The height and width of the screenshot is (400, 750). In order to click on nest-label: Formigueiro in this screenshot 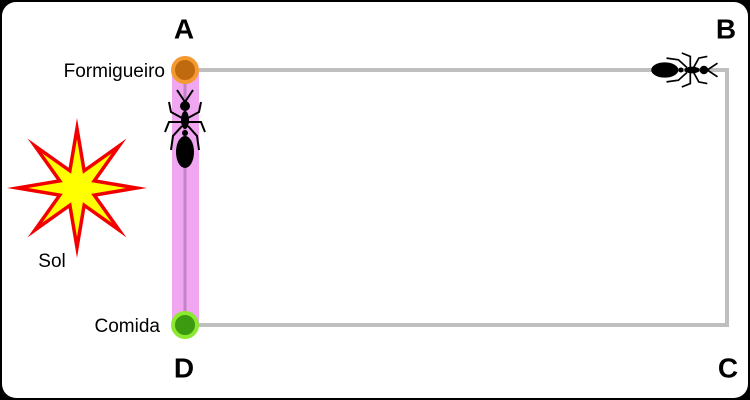, I will do `click(114, 71)`.